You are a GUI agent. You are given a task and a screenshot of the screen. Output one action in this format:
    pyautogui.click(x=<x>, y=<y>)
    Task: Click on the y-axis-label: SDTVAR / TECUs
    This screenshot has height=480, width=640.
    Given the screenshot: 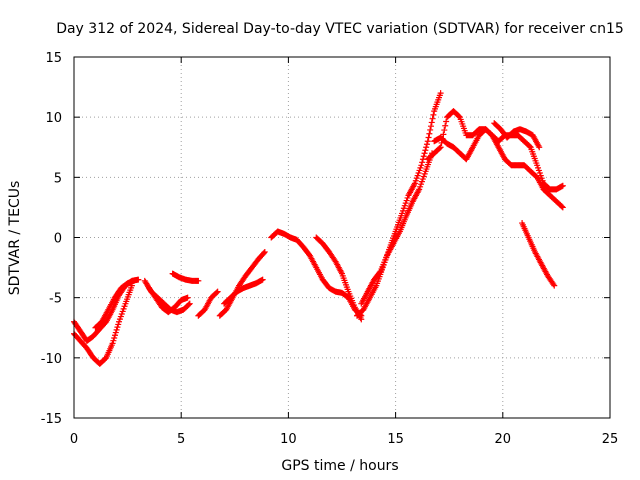 What is the action you would take?
    pyautogui.click(x=15, y=238)
    